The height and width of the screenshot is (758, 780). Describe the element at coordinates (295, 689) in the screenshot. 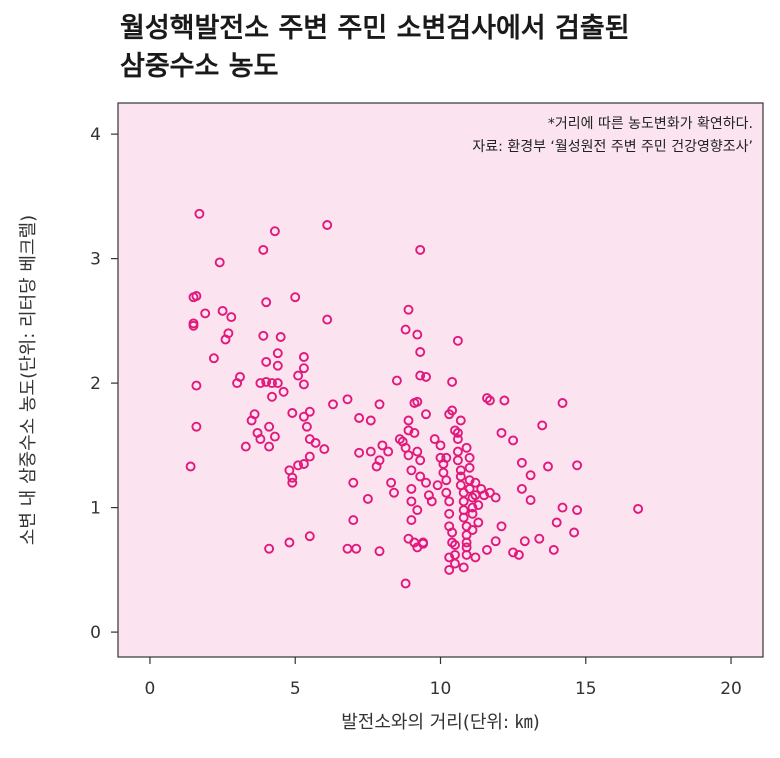

I see `x-tick-label: 5` at that location.